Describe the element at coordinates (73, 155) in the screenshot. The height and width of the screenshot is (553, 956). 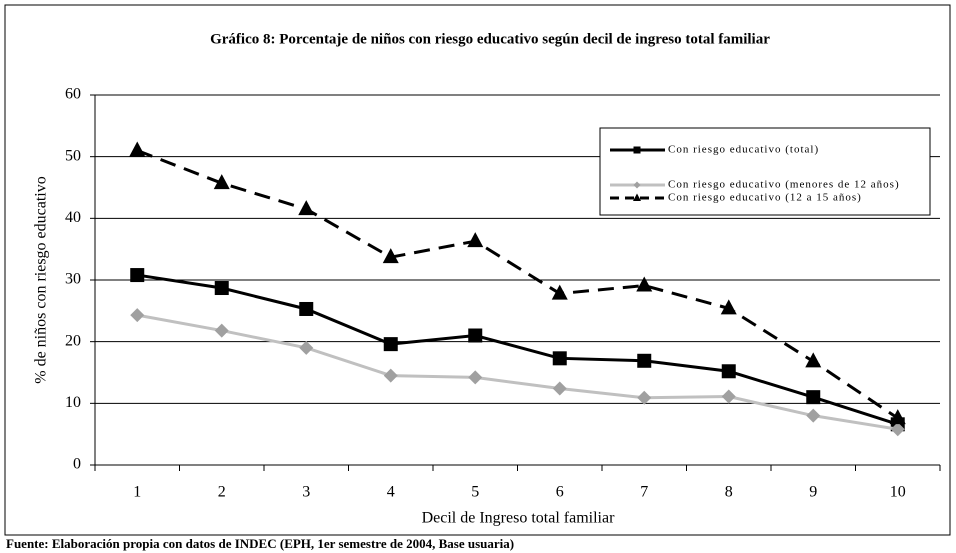
I see `y-tick-label: 50` at that location.